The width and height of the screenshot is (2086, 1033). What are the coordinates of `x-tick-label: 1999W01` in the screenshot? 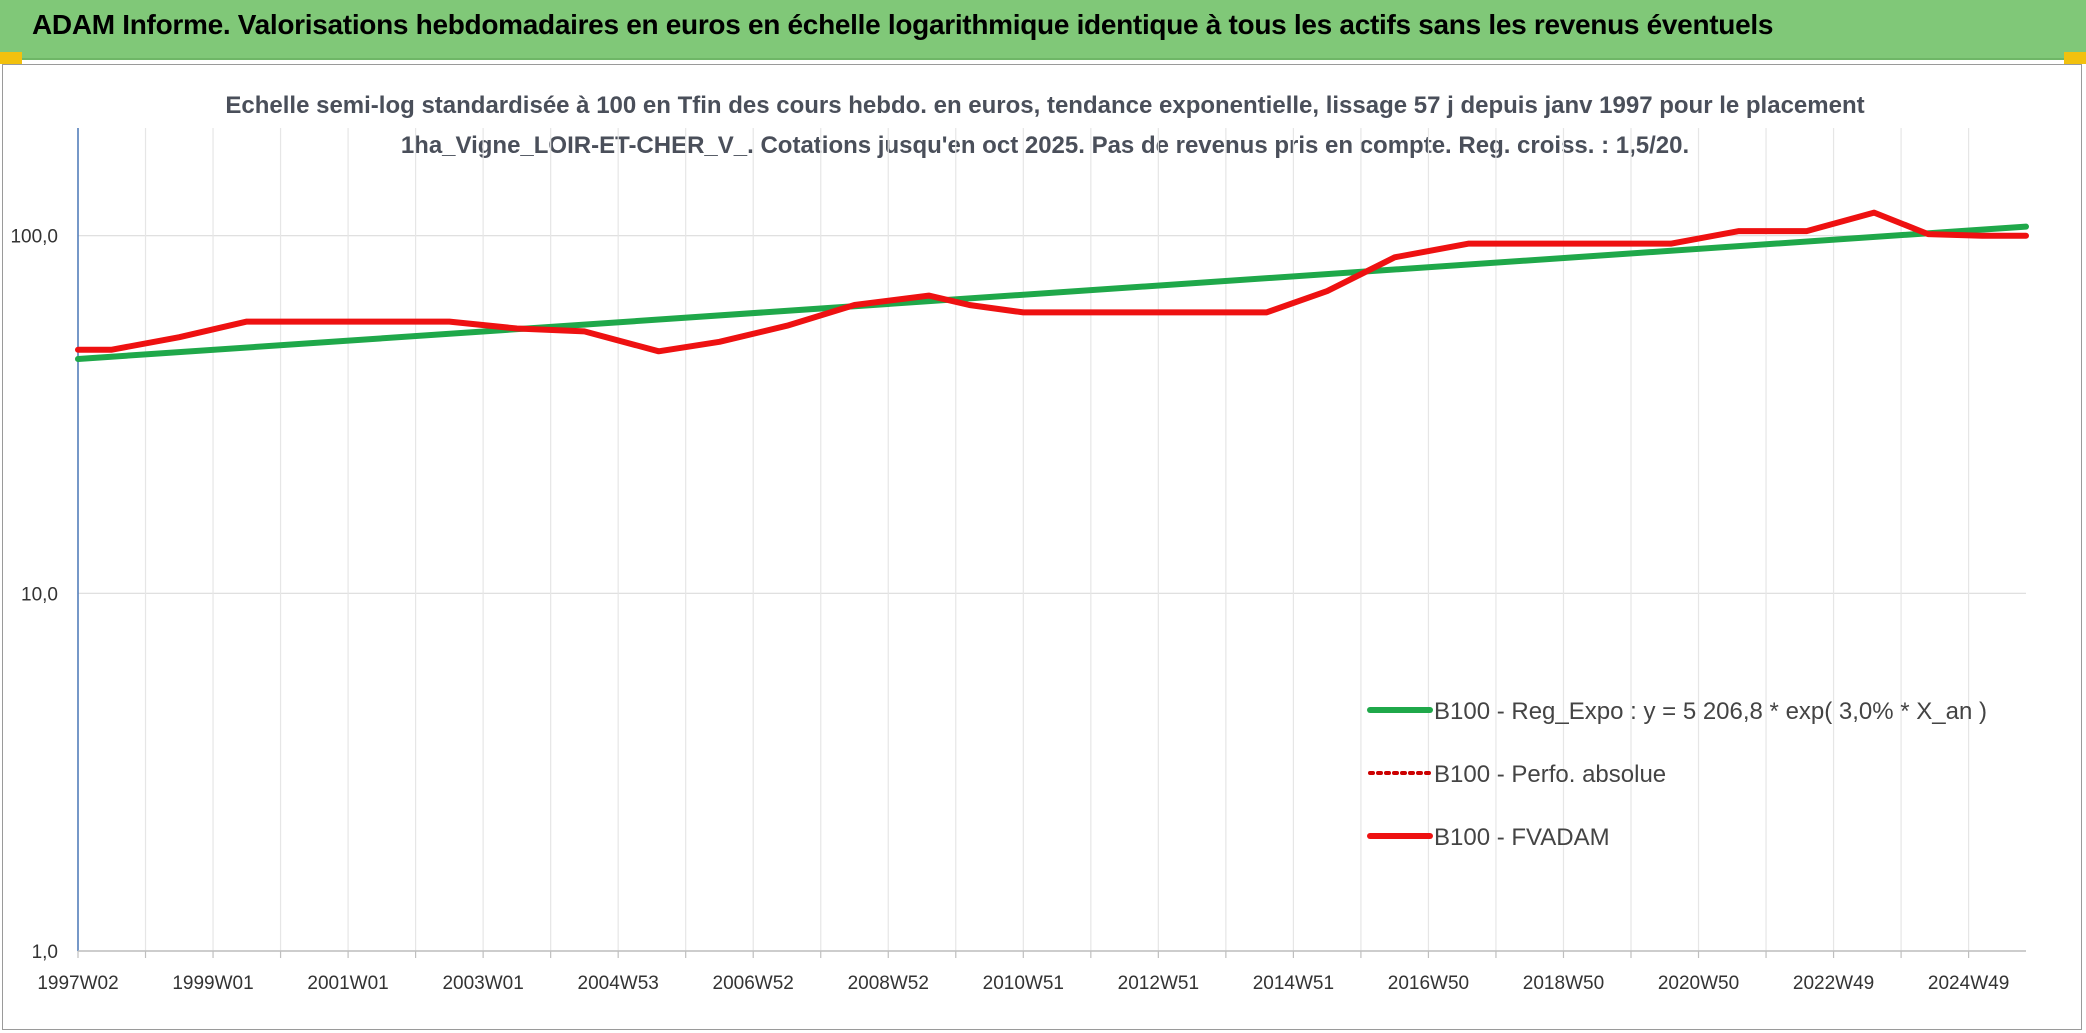 It's located at (212, 983).